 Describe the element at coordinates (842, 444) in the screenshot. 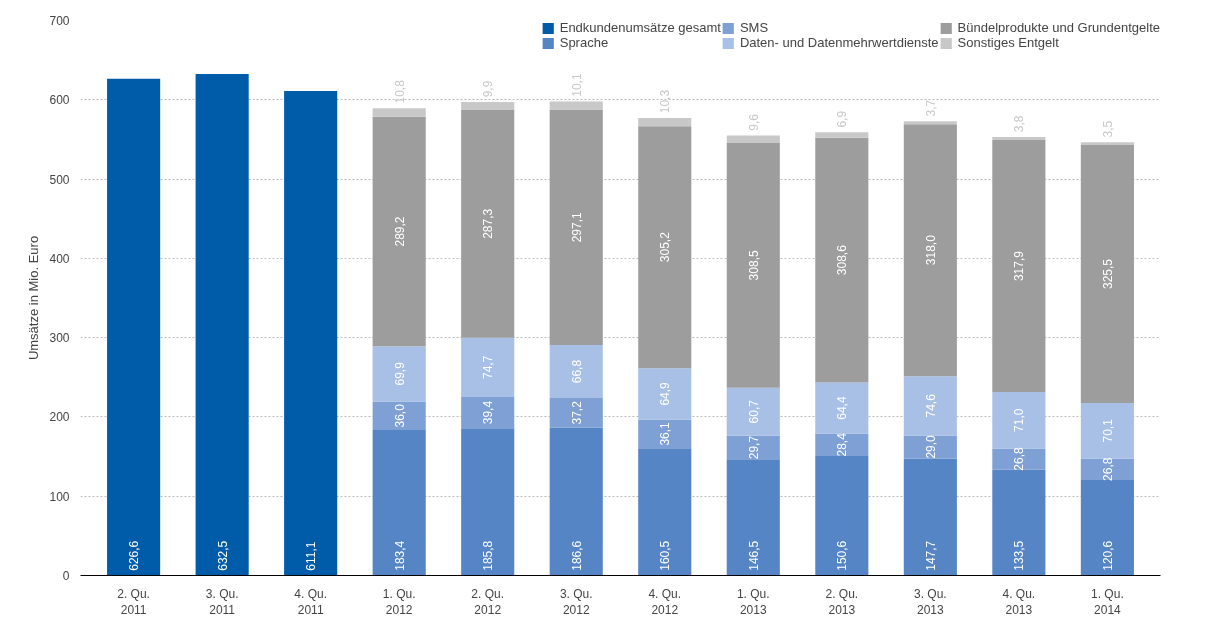

I see `data-label: 28,4` at that location.